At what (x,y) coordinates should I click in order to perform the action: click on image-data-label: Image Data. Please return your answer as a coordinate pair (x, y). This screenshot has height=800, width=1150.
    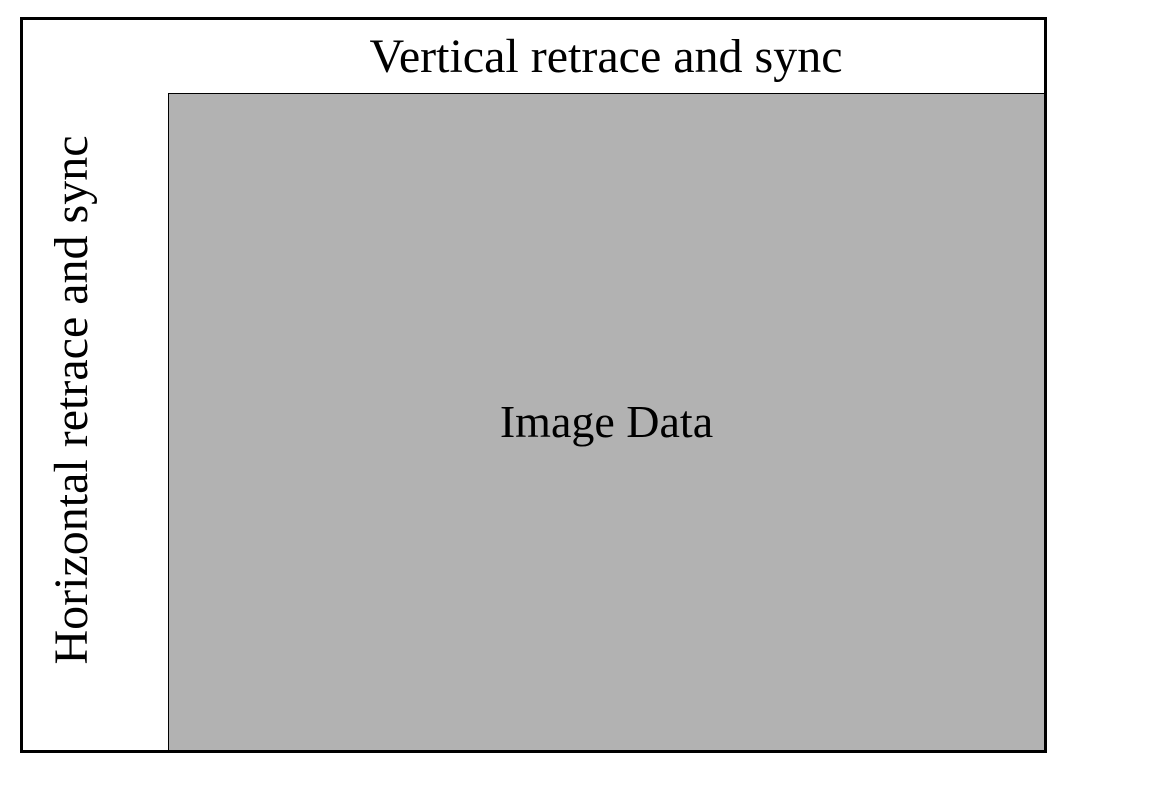
    Looking at the image, I should click on (606, 421).